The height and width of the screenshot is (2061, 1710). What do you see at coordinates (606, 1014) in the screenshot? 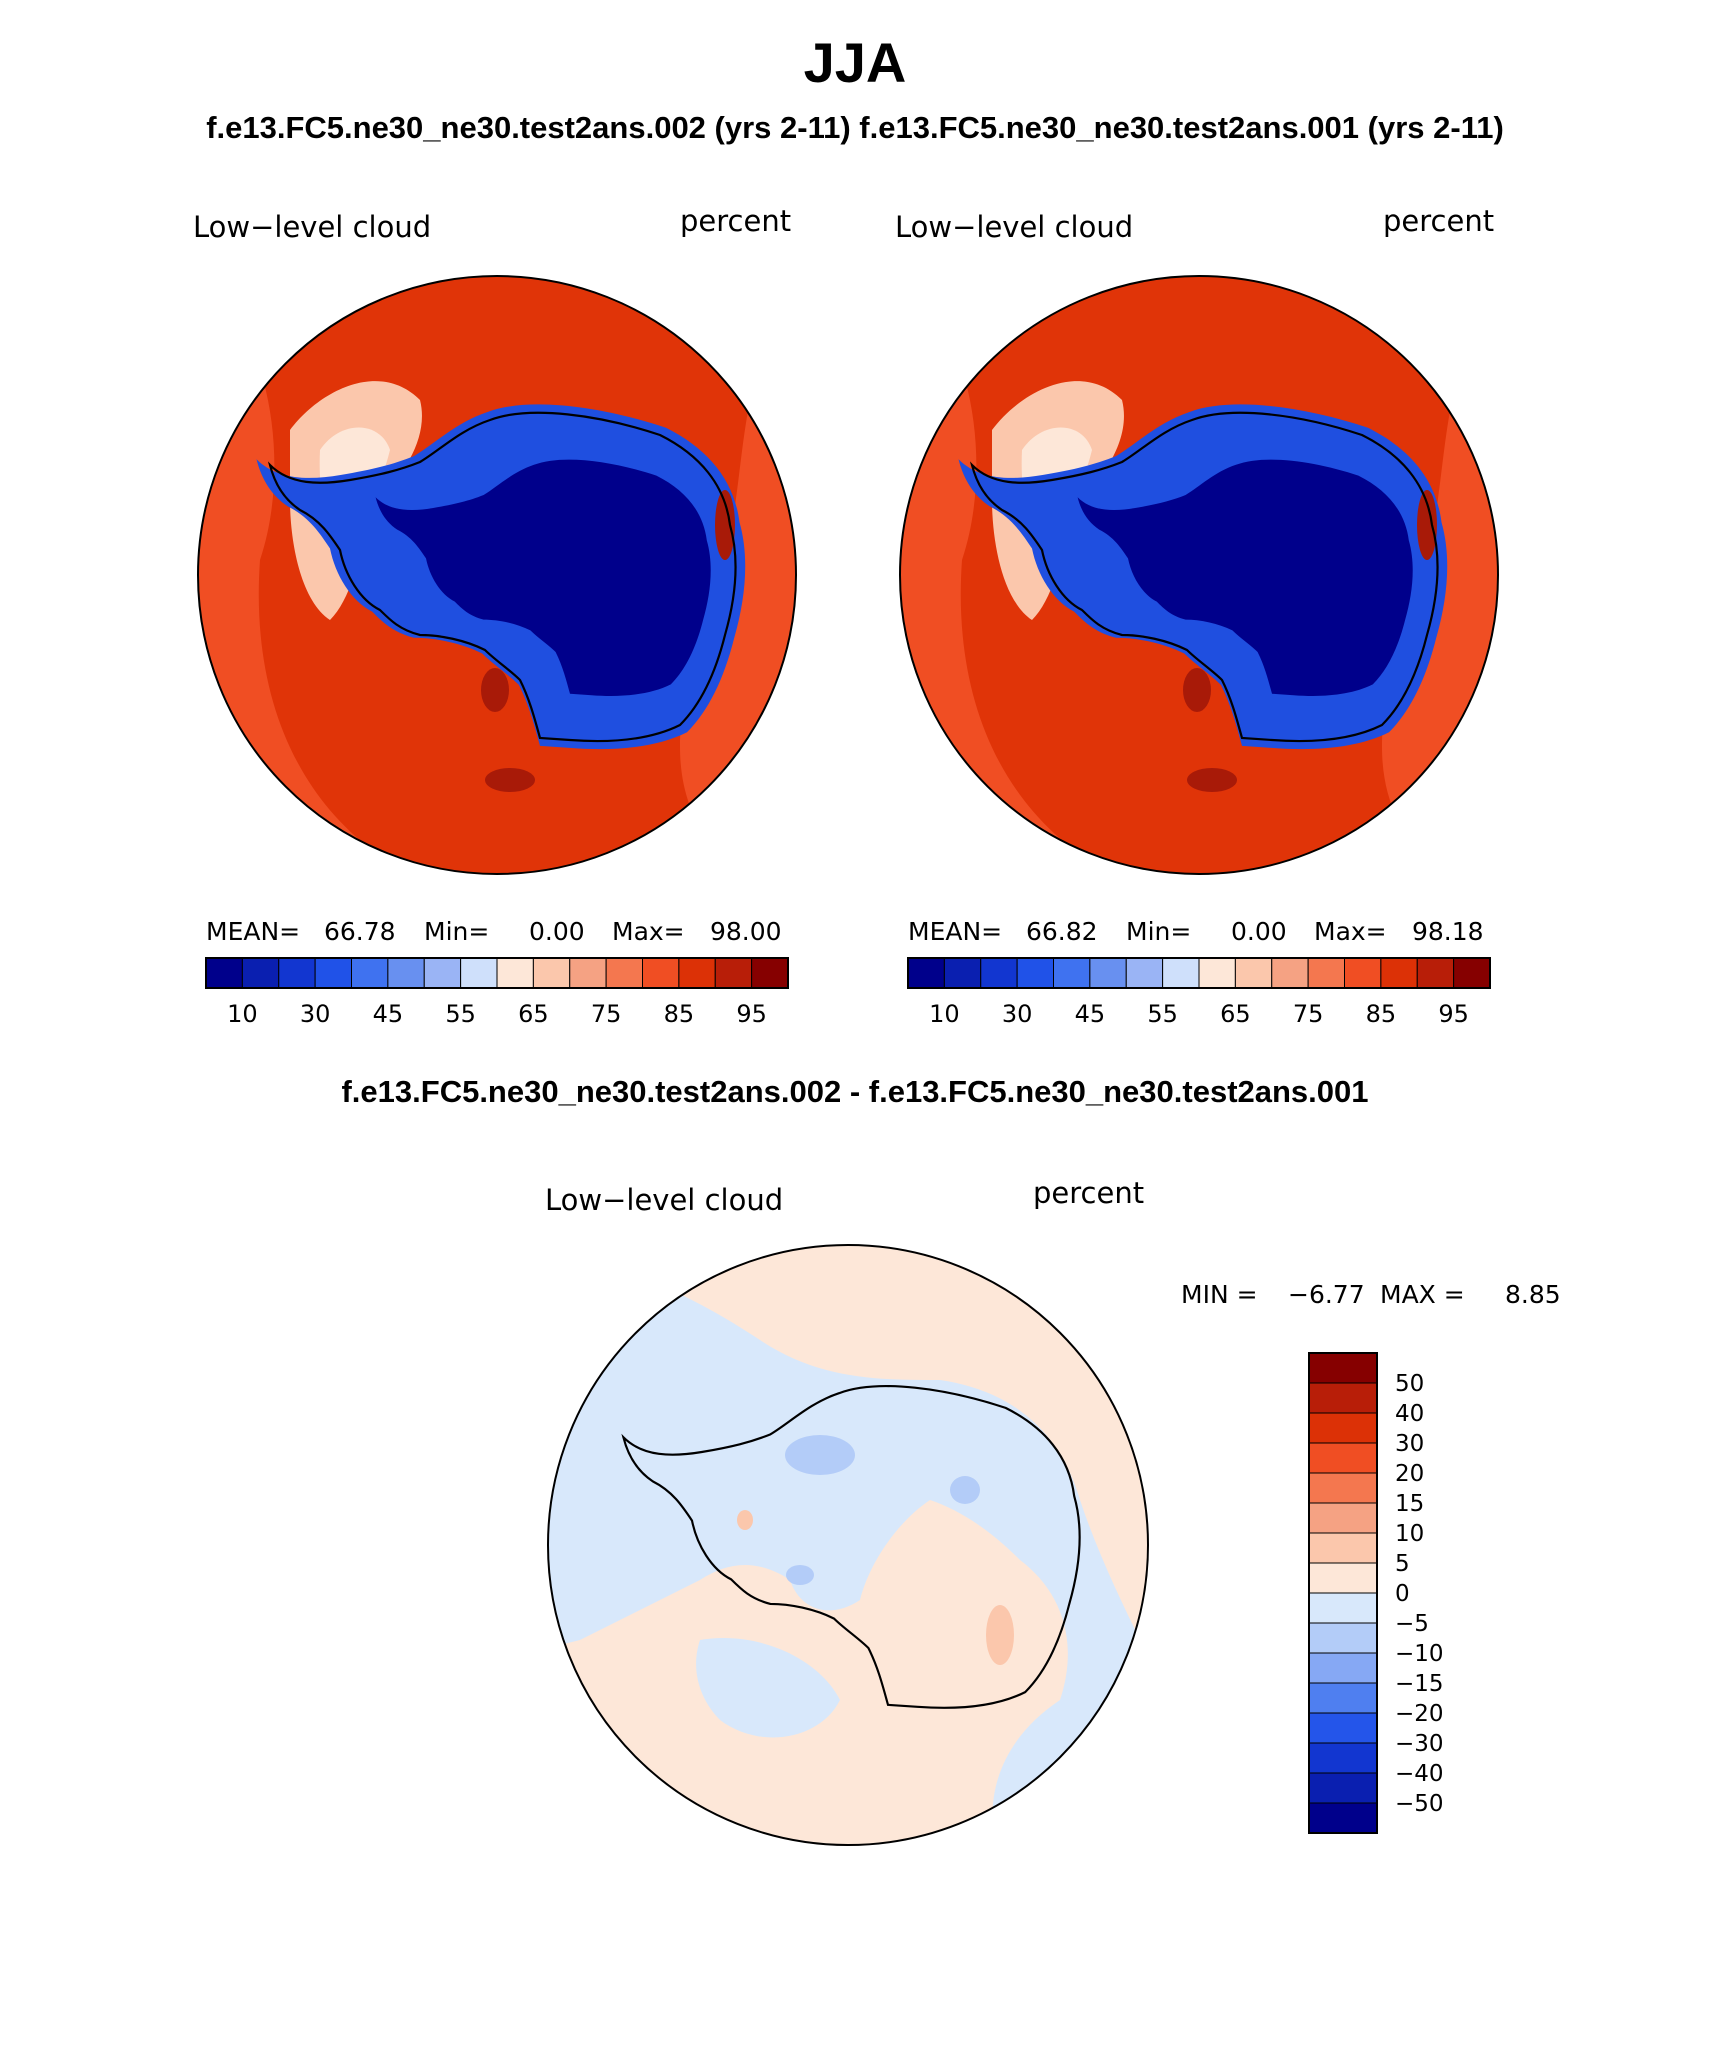
I see `map1-colorbar-tick-label: 75` at bounding box center [606, 1014].